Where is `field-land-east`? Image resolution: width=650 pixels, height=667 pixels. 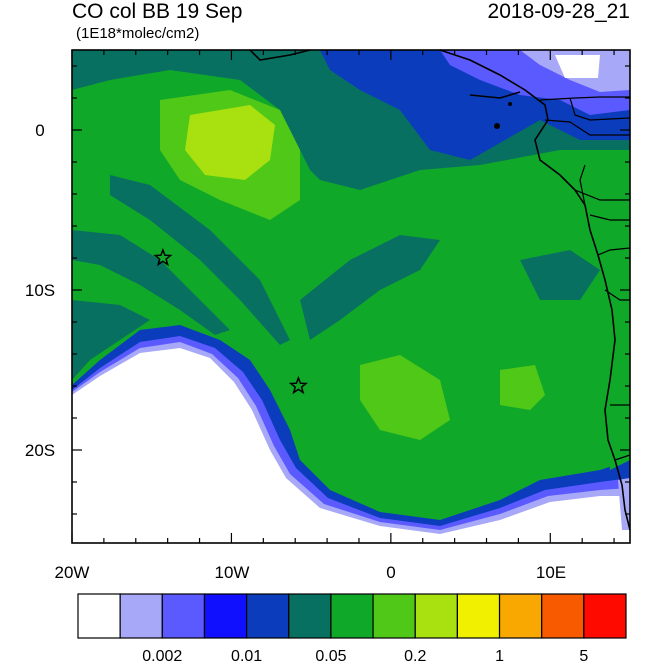 field-land-east is located at coordinates (615, 380).